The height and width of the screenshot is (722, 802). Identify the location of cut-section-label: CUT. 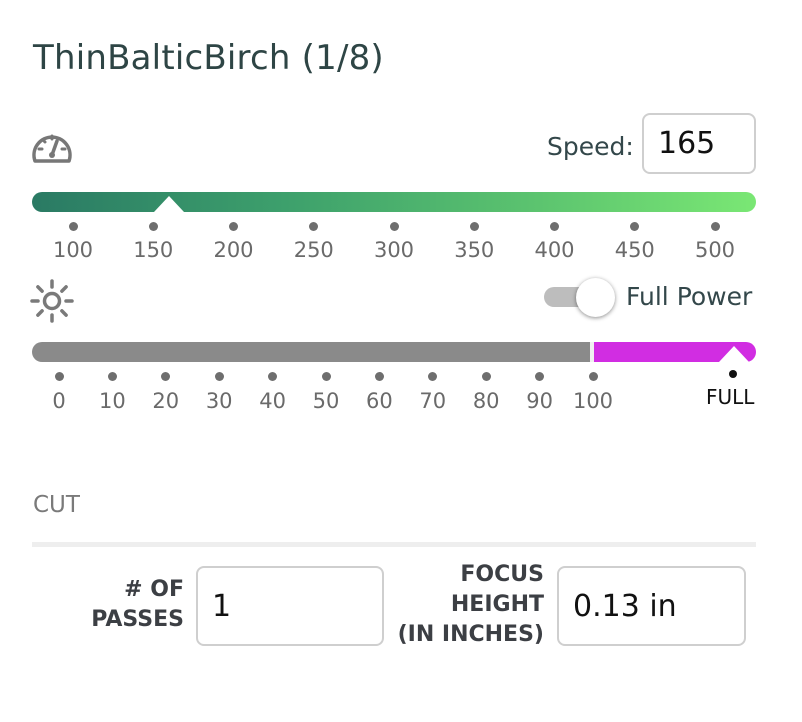
(56, 505).